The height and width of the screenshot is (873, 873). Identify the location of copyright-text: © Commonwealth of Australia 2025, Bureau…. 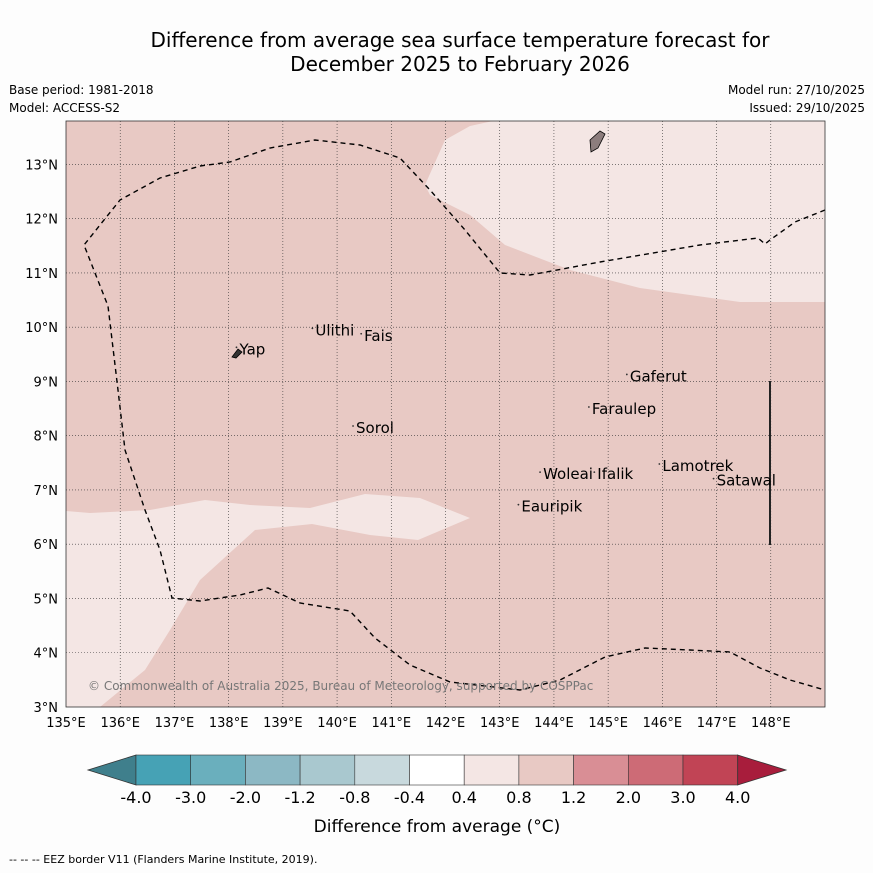
(340, 686).